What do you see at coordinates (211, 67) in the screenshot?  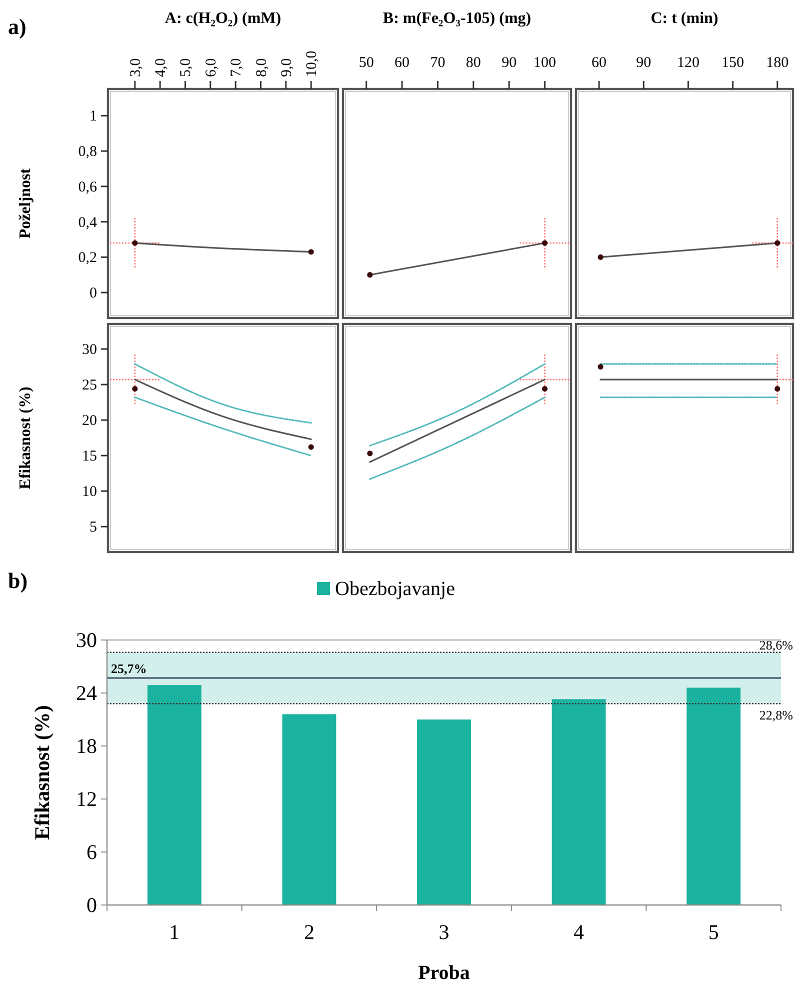 I see `x-tick-label: 6,0` at bounding box center [211, 67].